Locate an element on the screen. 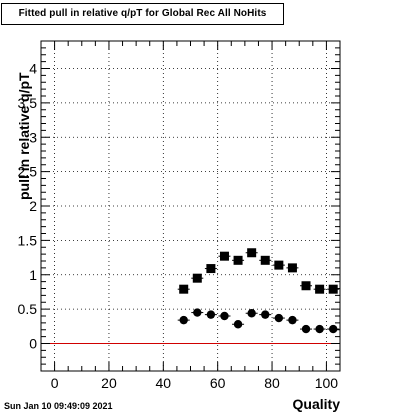 The height and width of the screenshot is (414, 400). x-tick-label: 80 is located at coordinates (272, 383).